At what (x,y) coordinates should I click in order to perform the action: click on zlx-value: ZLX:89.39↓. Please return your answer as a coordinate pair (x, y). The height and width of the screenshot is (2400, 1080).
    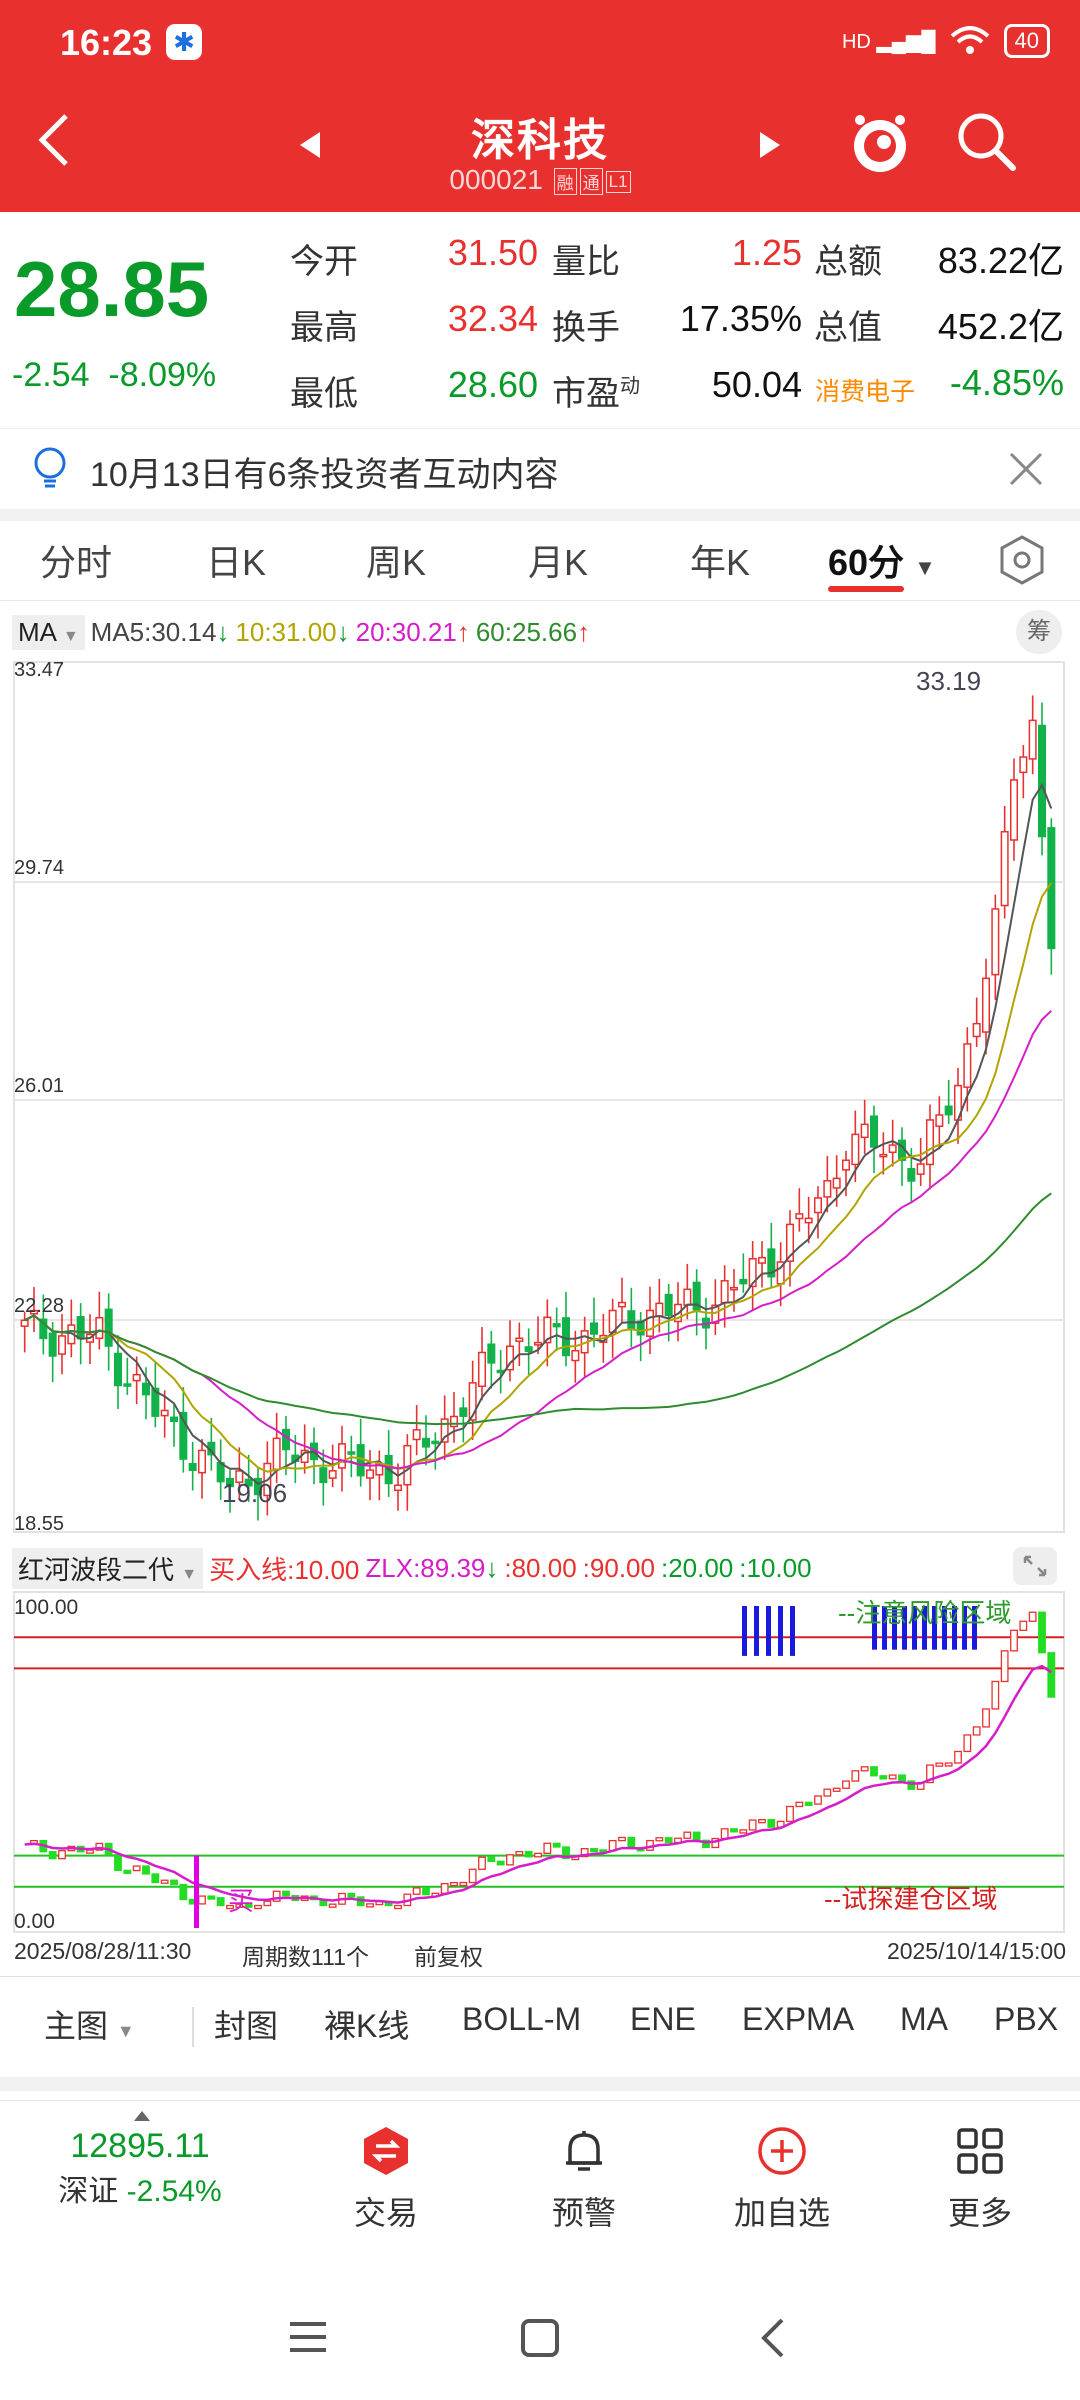
    Looking at the image, I should click on (432, 1567).